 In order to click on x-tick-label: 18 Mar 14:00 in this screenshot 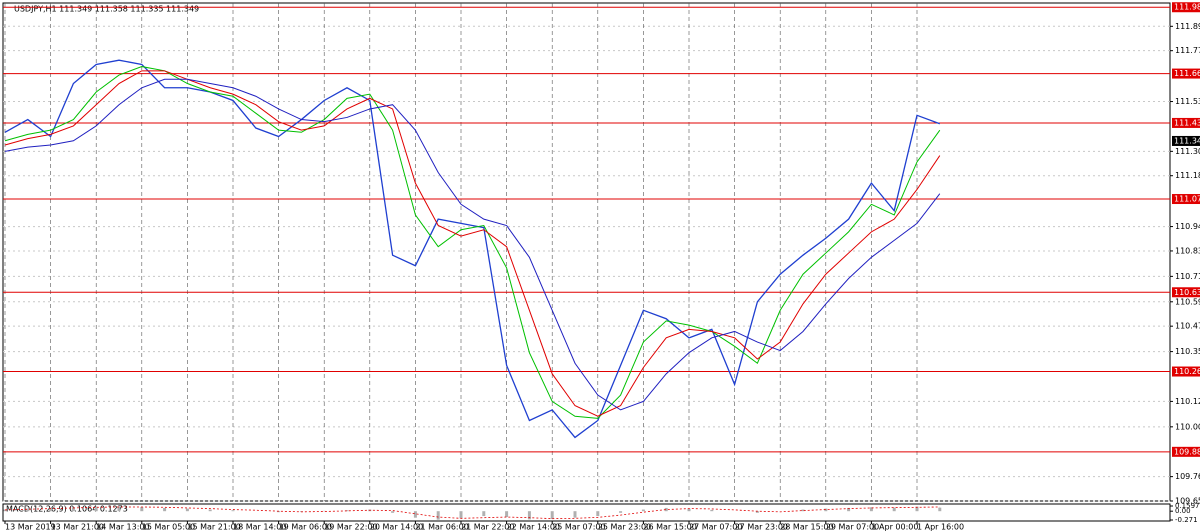, I will do `click(259, 527)`.